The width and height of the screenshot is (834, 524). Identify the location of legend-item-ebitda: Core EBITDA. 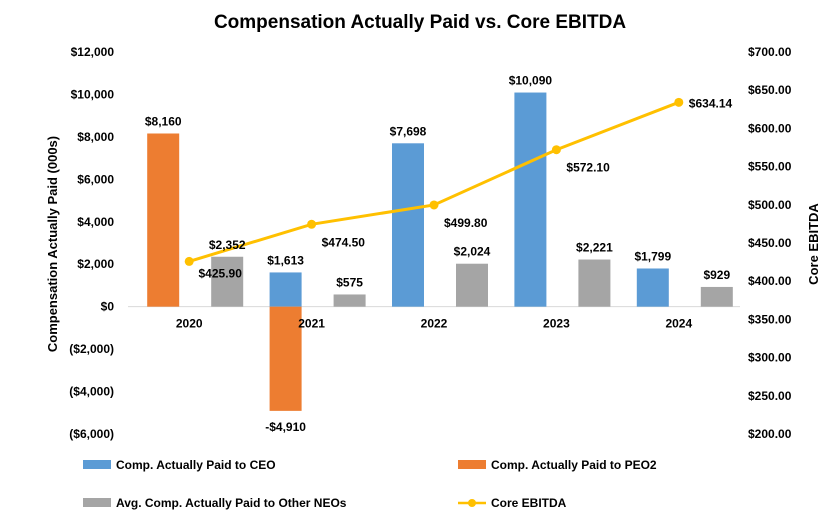
(512, 503).